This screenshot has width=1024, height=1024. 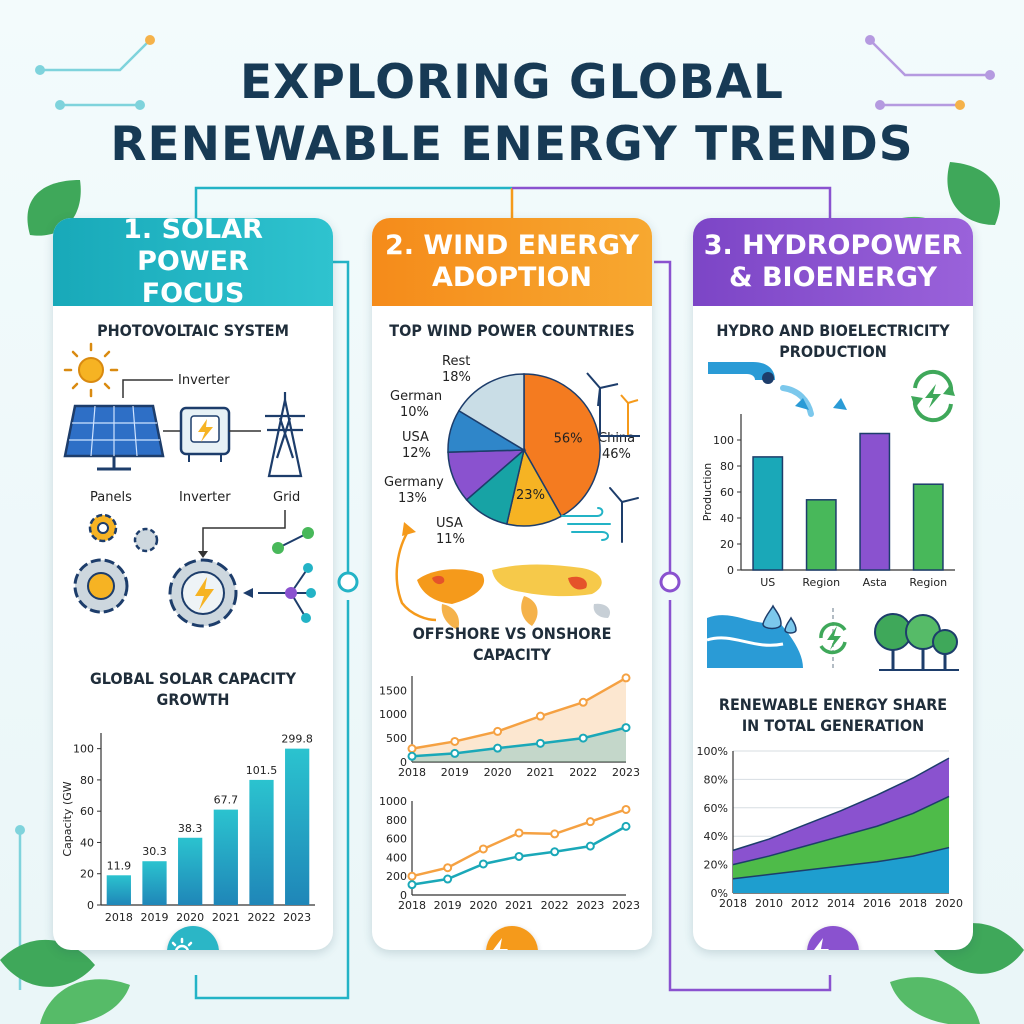 I want to click on wind-pie-title: TOP WIND POWER COUNTRIES, so click(x=512, y=330).